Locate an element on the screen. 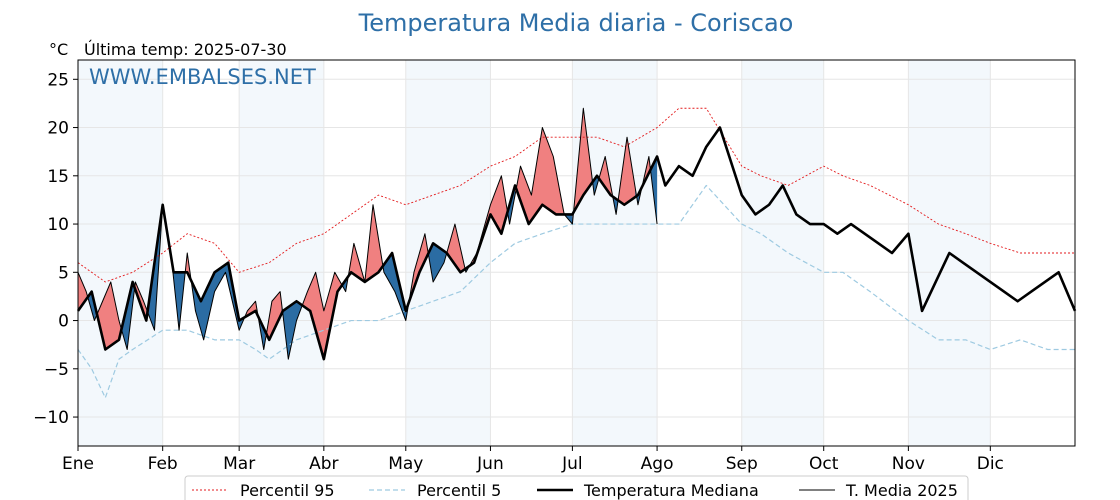 The width and height of the screenshot is (1120, 500). y-tick-label: 0 is located at coordinates (63, 322).